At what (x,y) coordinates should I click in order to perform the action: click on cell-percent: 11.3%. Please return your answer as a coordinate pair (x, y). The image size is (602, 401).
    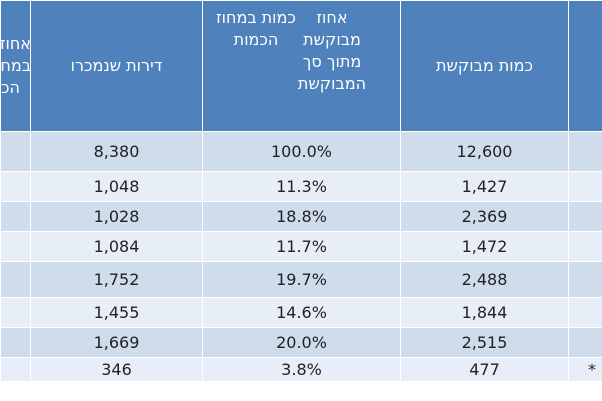
    Looking at the image, I should click on (301, 186).